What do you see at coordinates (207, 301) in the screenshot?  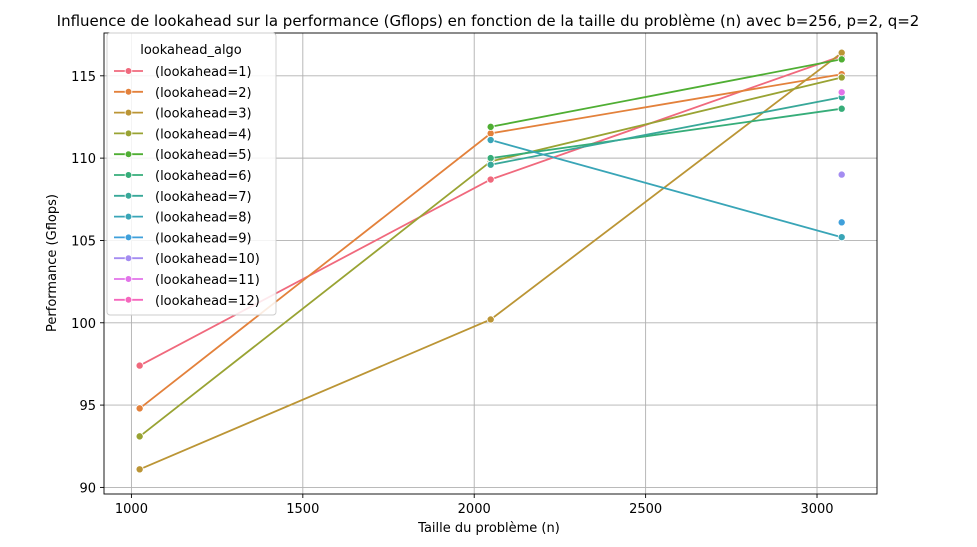 I see `legend-label: (lookahead=12)` at bounding box center [207, 301].